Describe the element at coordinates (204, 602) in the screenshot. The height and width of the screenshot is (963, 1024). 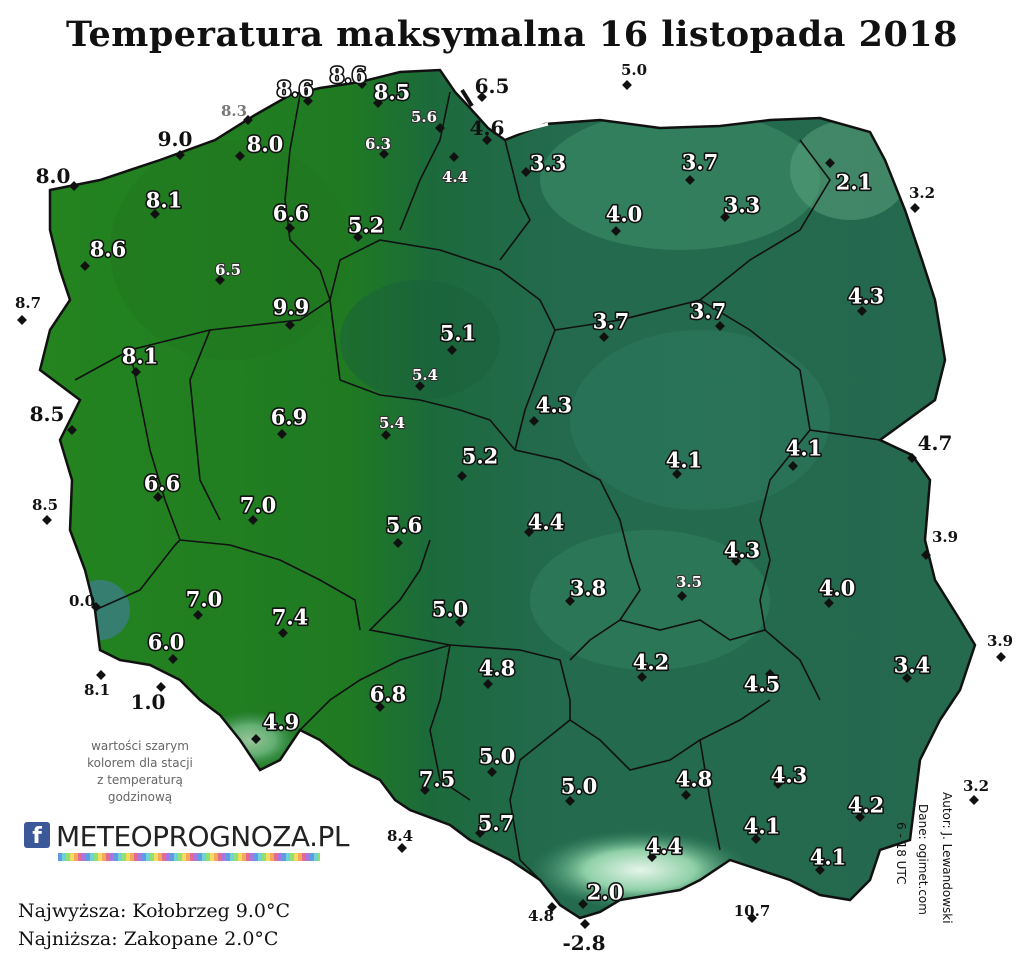
I see `station: 7.0` at that location.